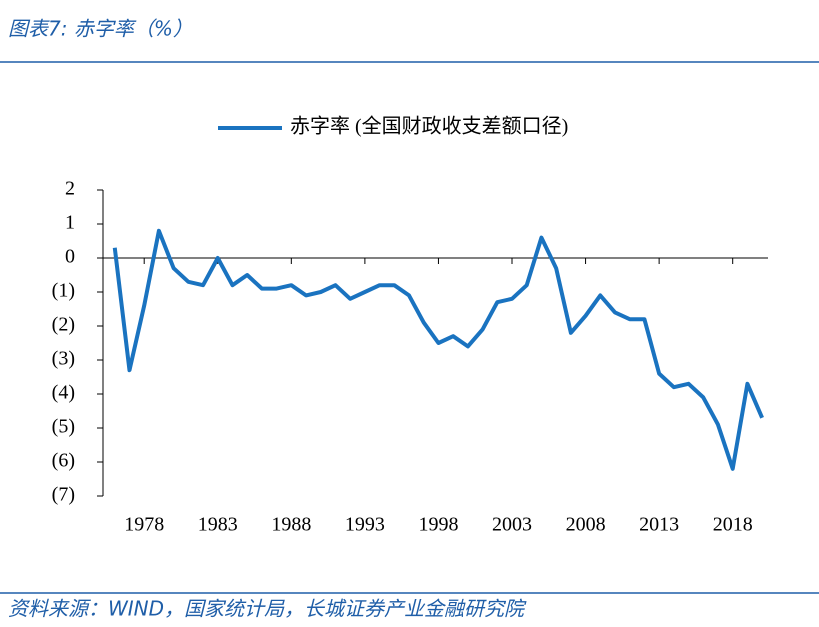 This screenshot has width=819, height=627. What do you see at coordinates (438, 525) in the screenshot?
I see `x-tick-label: 1998` at bounding box center [438, 525].